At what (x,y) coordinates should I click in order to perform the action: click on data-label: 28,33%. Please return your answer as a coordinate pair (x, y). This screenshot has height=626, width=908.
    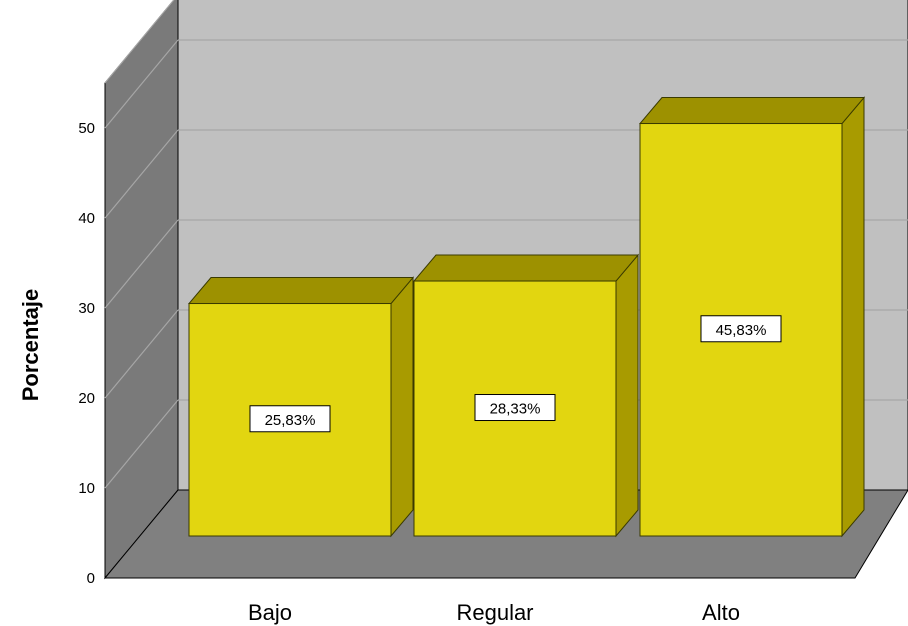
    Looking at the image, I should click on (515, 408).